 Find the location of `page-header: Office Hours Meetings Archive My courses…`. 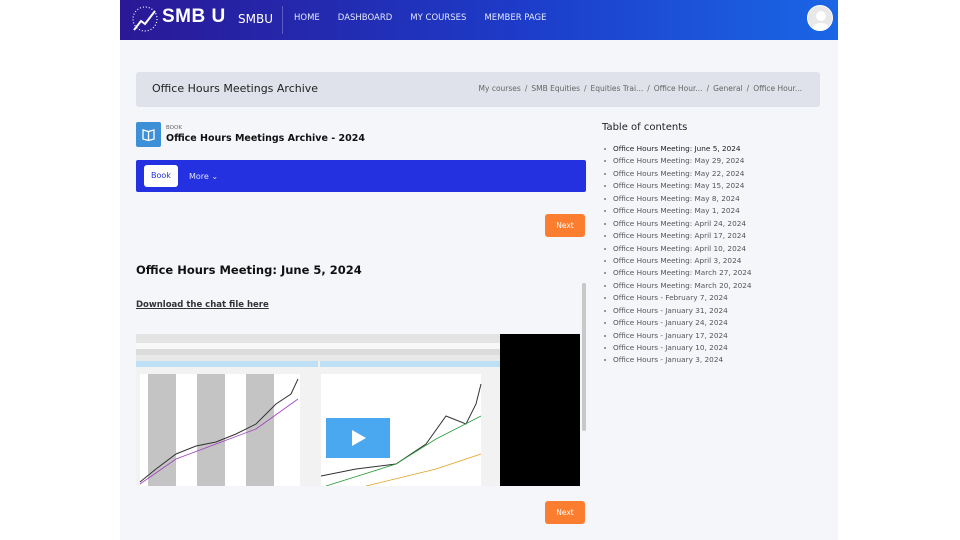

page-header: Office Hours Meetings Archive My courses… is located at coordinates (478, 89).